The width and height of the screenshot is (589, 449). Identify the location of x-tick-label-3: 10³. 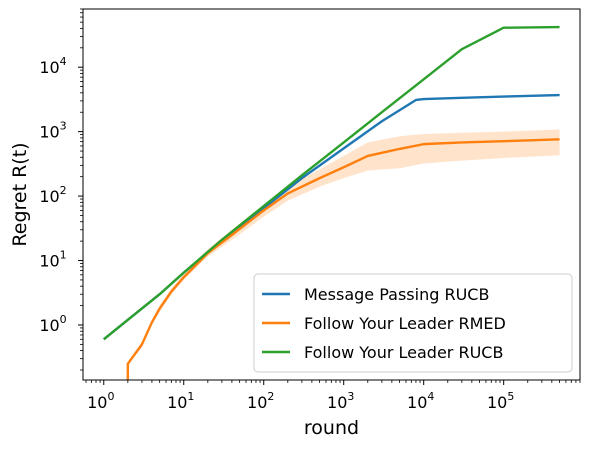
(340, 401).